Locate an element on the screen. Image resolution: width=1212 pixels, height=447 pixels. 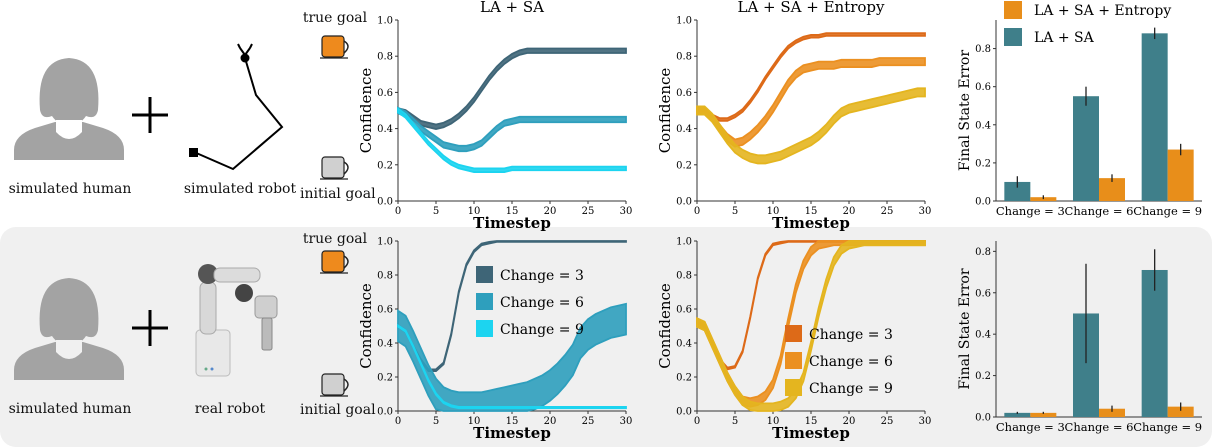
initial-goal-label-top: initial goal is located at coordinates (338, 194).